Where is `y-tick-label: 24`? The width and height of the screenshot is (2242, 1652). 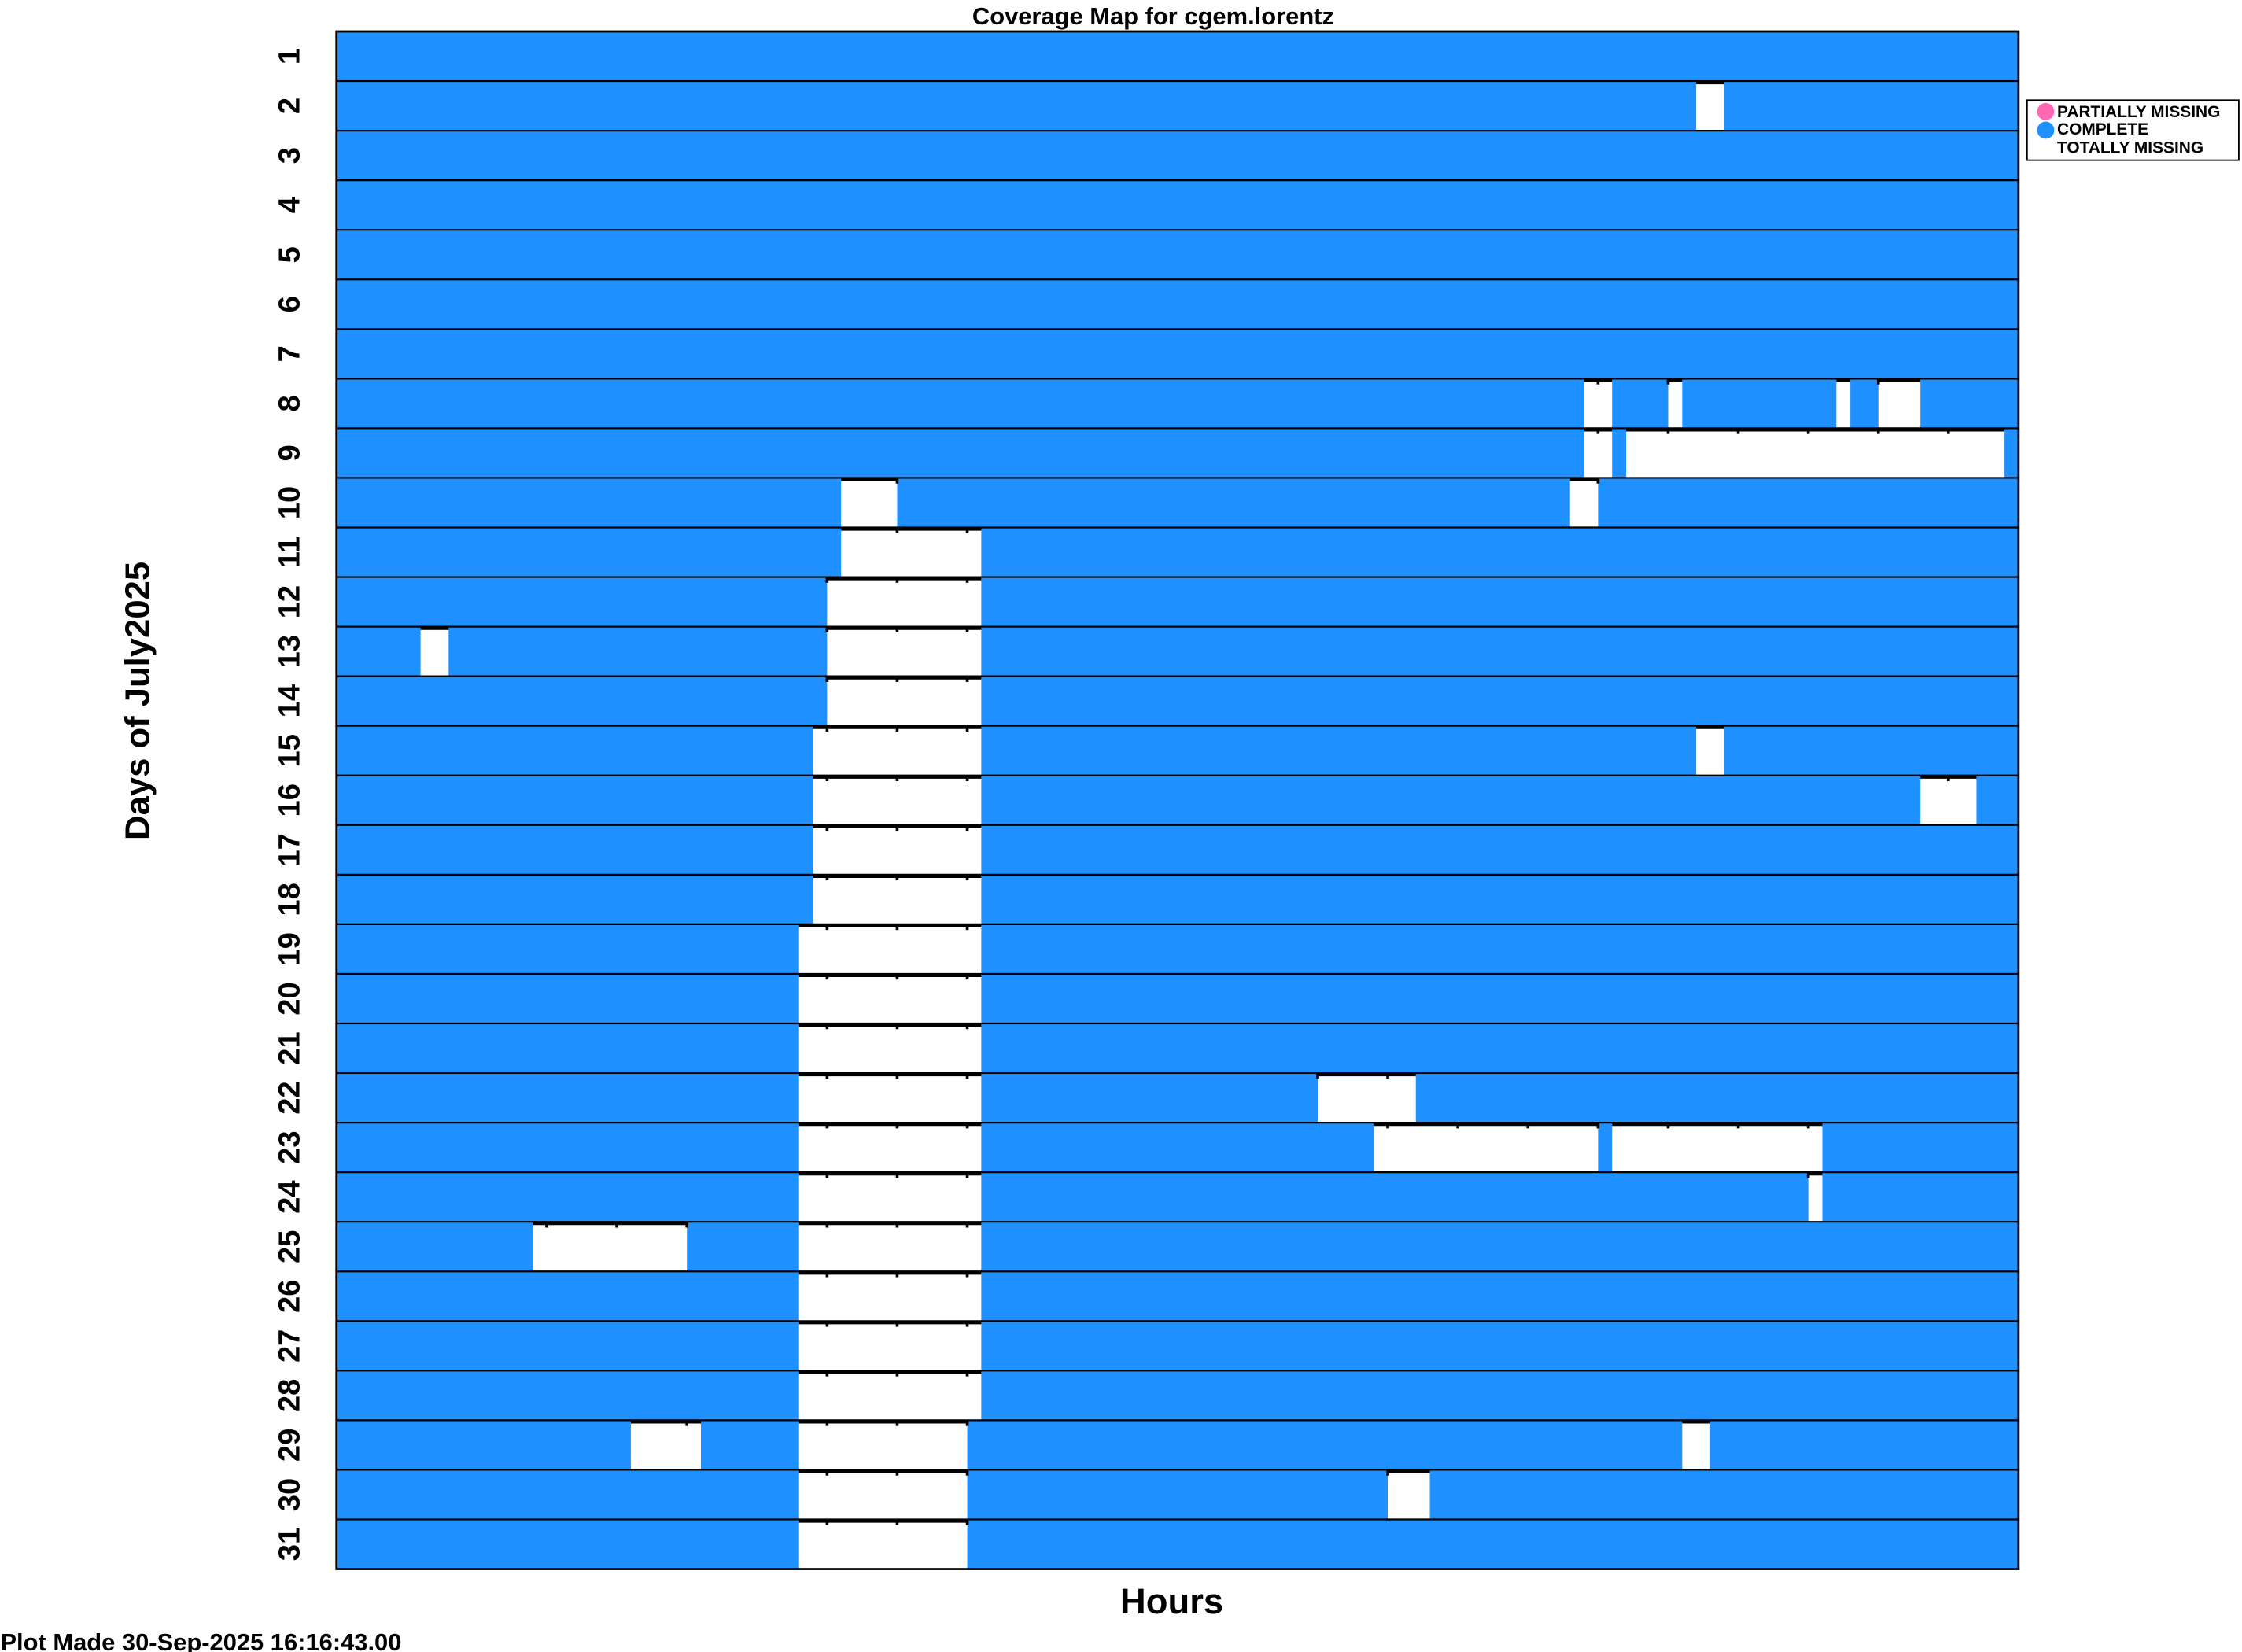
y-tick-label: 24 is located at coordinates (289, 1197).